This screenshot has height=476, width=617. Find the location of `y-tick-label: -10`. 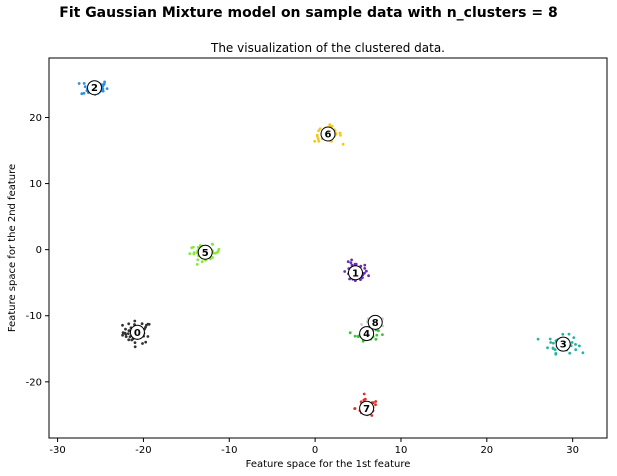

y-tick-label: -10 is located at coordinates (34, 316).